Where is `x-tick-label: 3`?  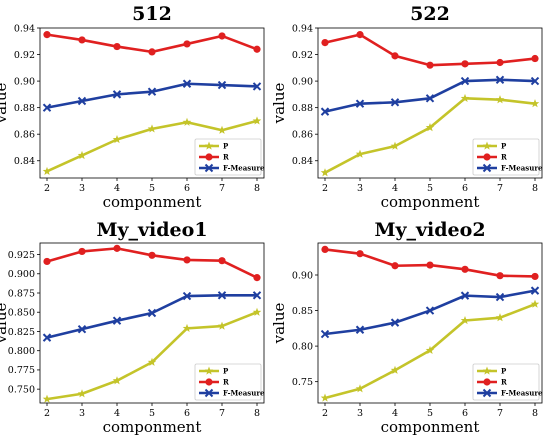
x-tick-label: 3 is located at coordinates (360, 188).